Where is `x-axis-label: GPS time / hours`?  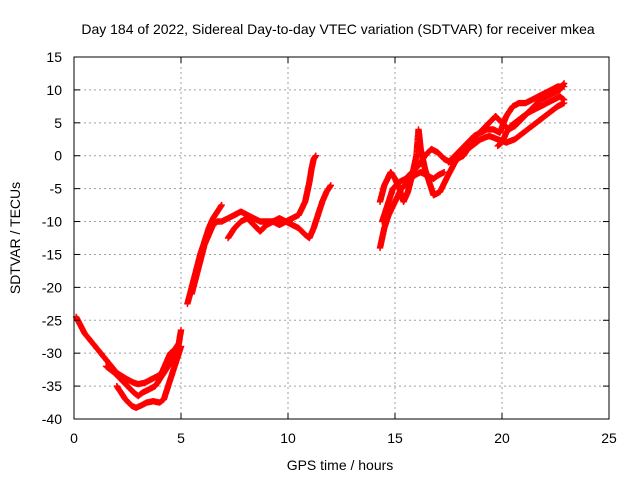
x-axis-label: GPS time / hours is located at coordinates (340, 465).